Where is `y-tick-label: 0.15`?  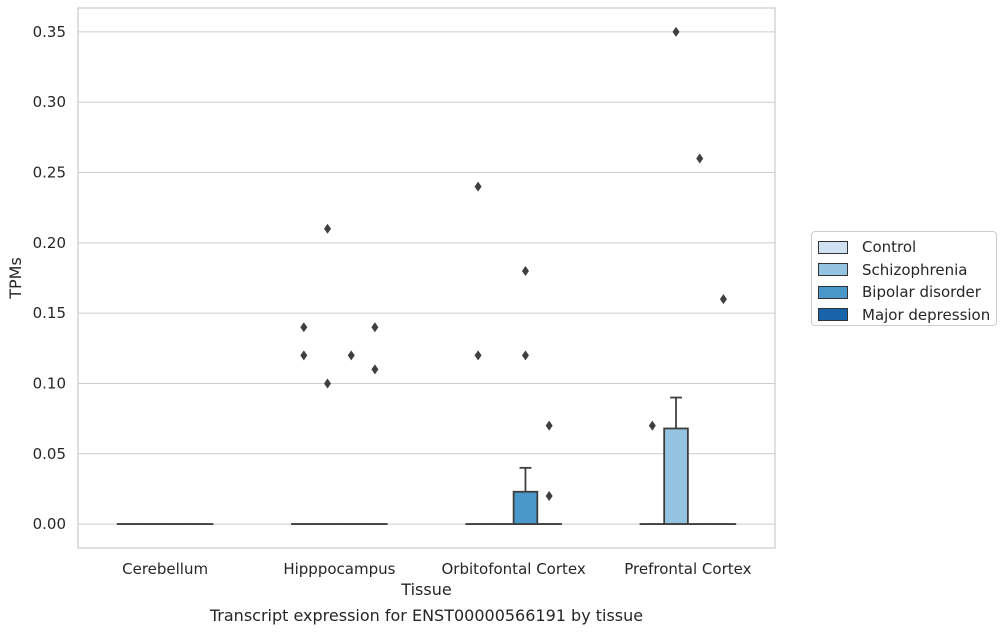
y-tick-label: 0.15 is located at coordinates (49, 313).